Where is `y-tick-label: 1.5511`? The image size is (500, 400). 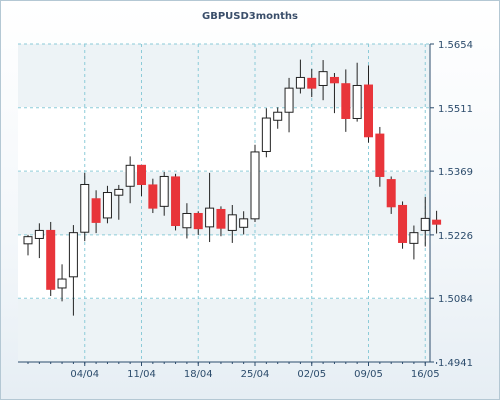 y-tick-label: 1.5511 is located at coordinates (455, 109).